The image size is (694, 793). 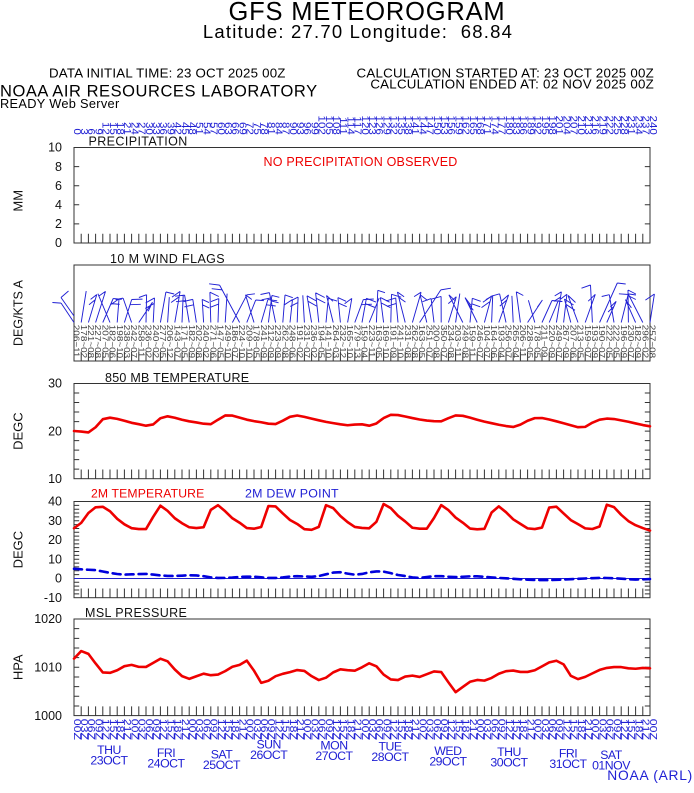 What do you see at coordinates (109, 760) in the screenshot?
I see `svg-text: 23OCT` at bounding box center [109, 760].